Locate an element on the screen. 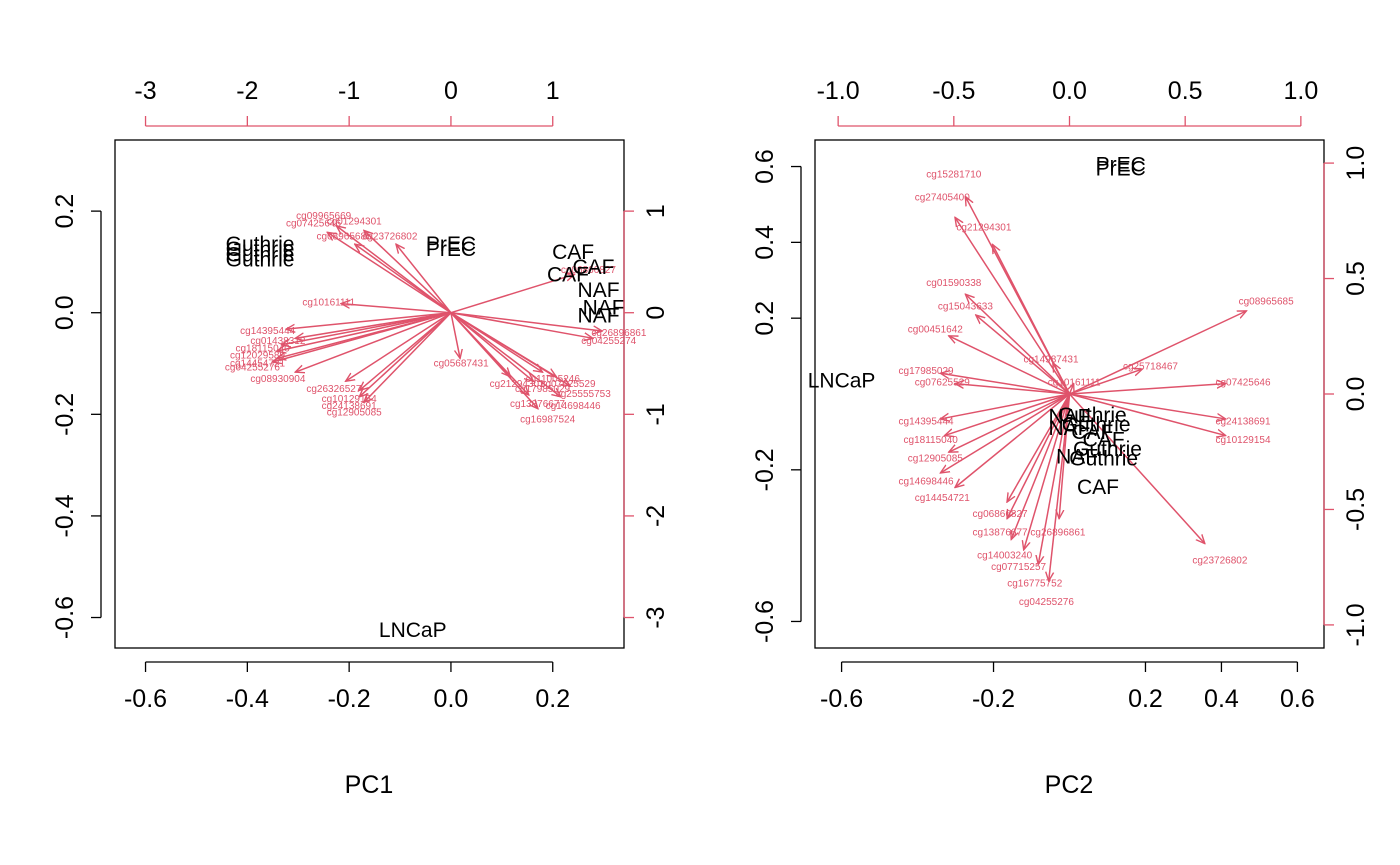 The height and width of the screenshot is (865, 1400). loading-label: cg15043633 is located at coordinates (965, 306).